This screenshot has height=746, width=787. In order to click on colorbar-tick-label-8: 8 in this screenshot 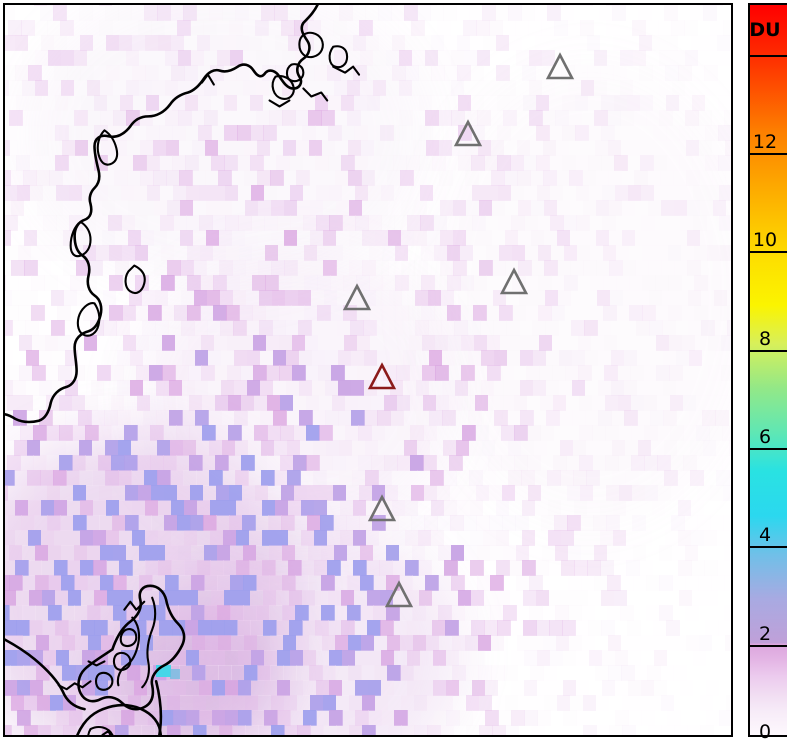, I will do `click(765, 339)`.